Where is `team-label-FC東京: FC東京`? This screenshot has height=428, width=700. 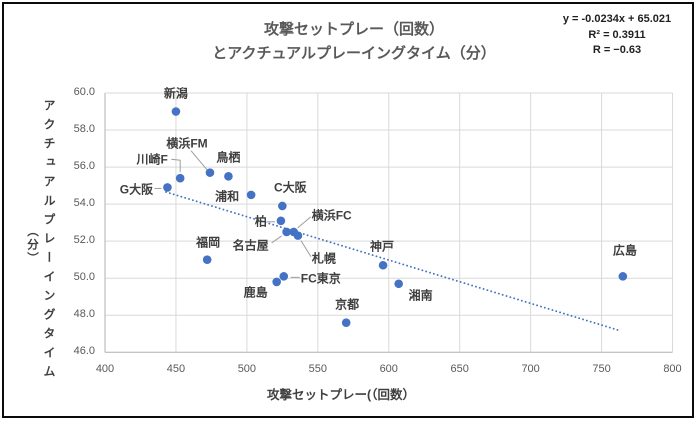
team-label-FC東京: FC東京 is located at coordinates (320, 278).